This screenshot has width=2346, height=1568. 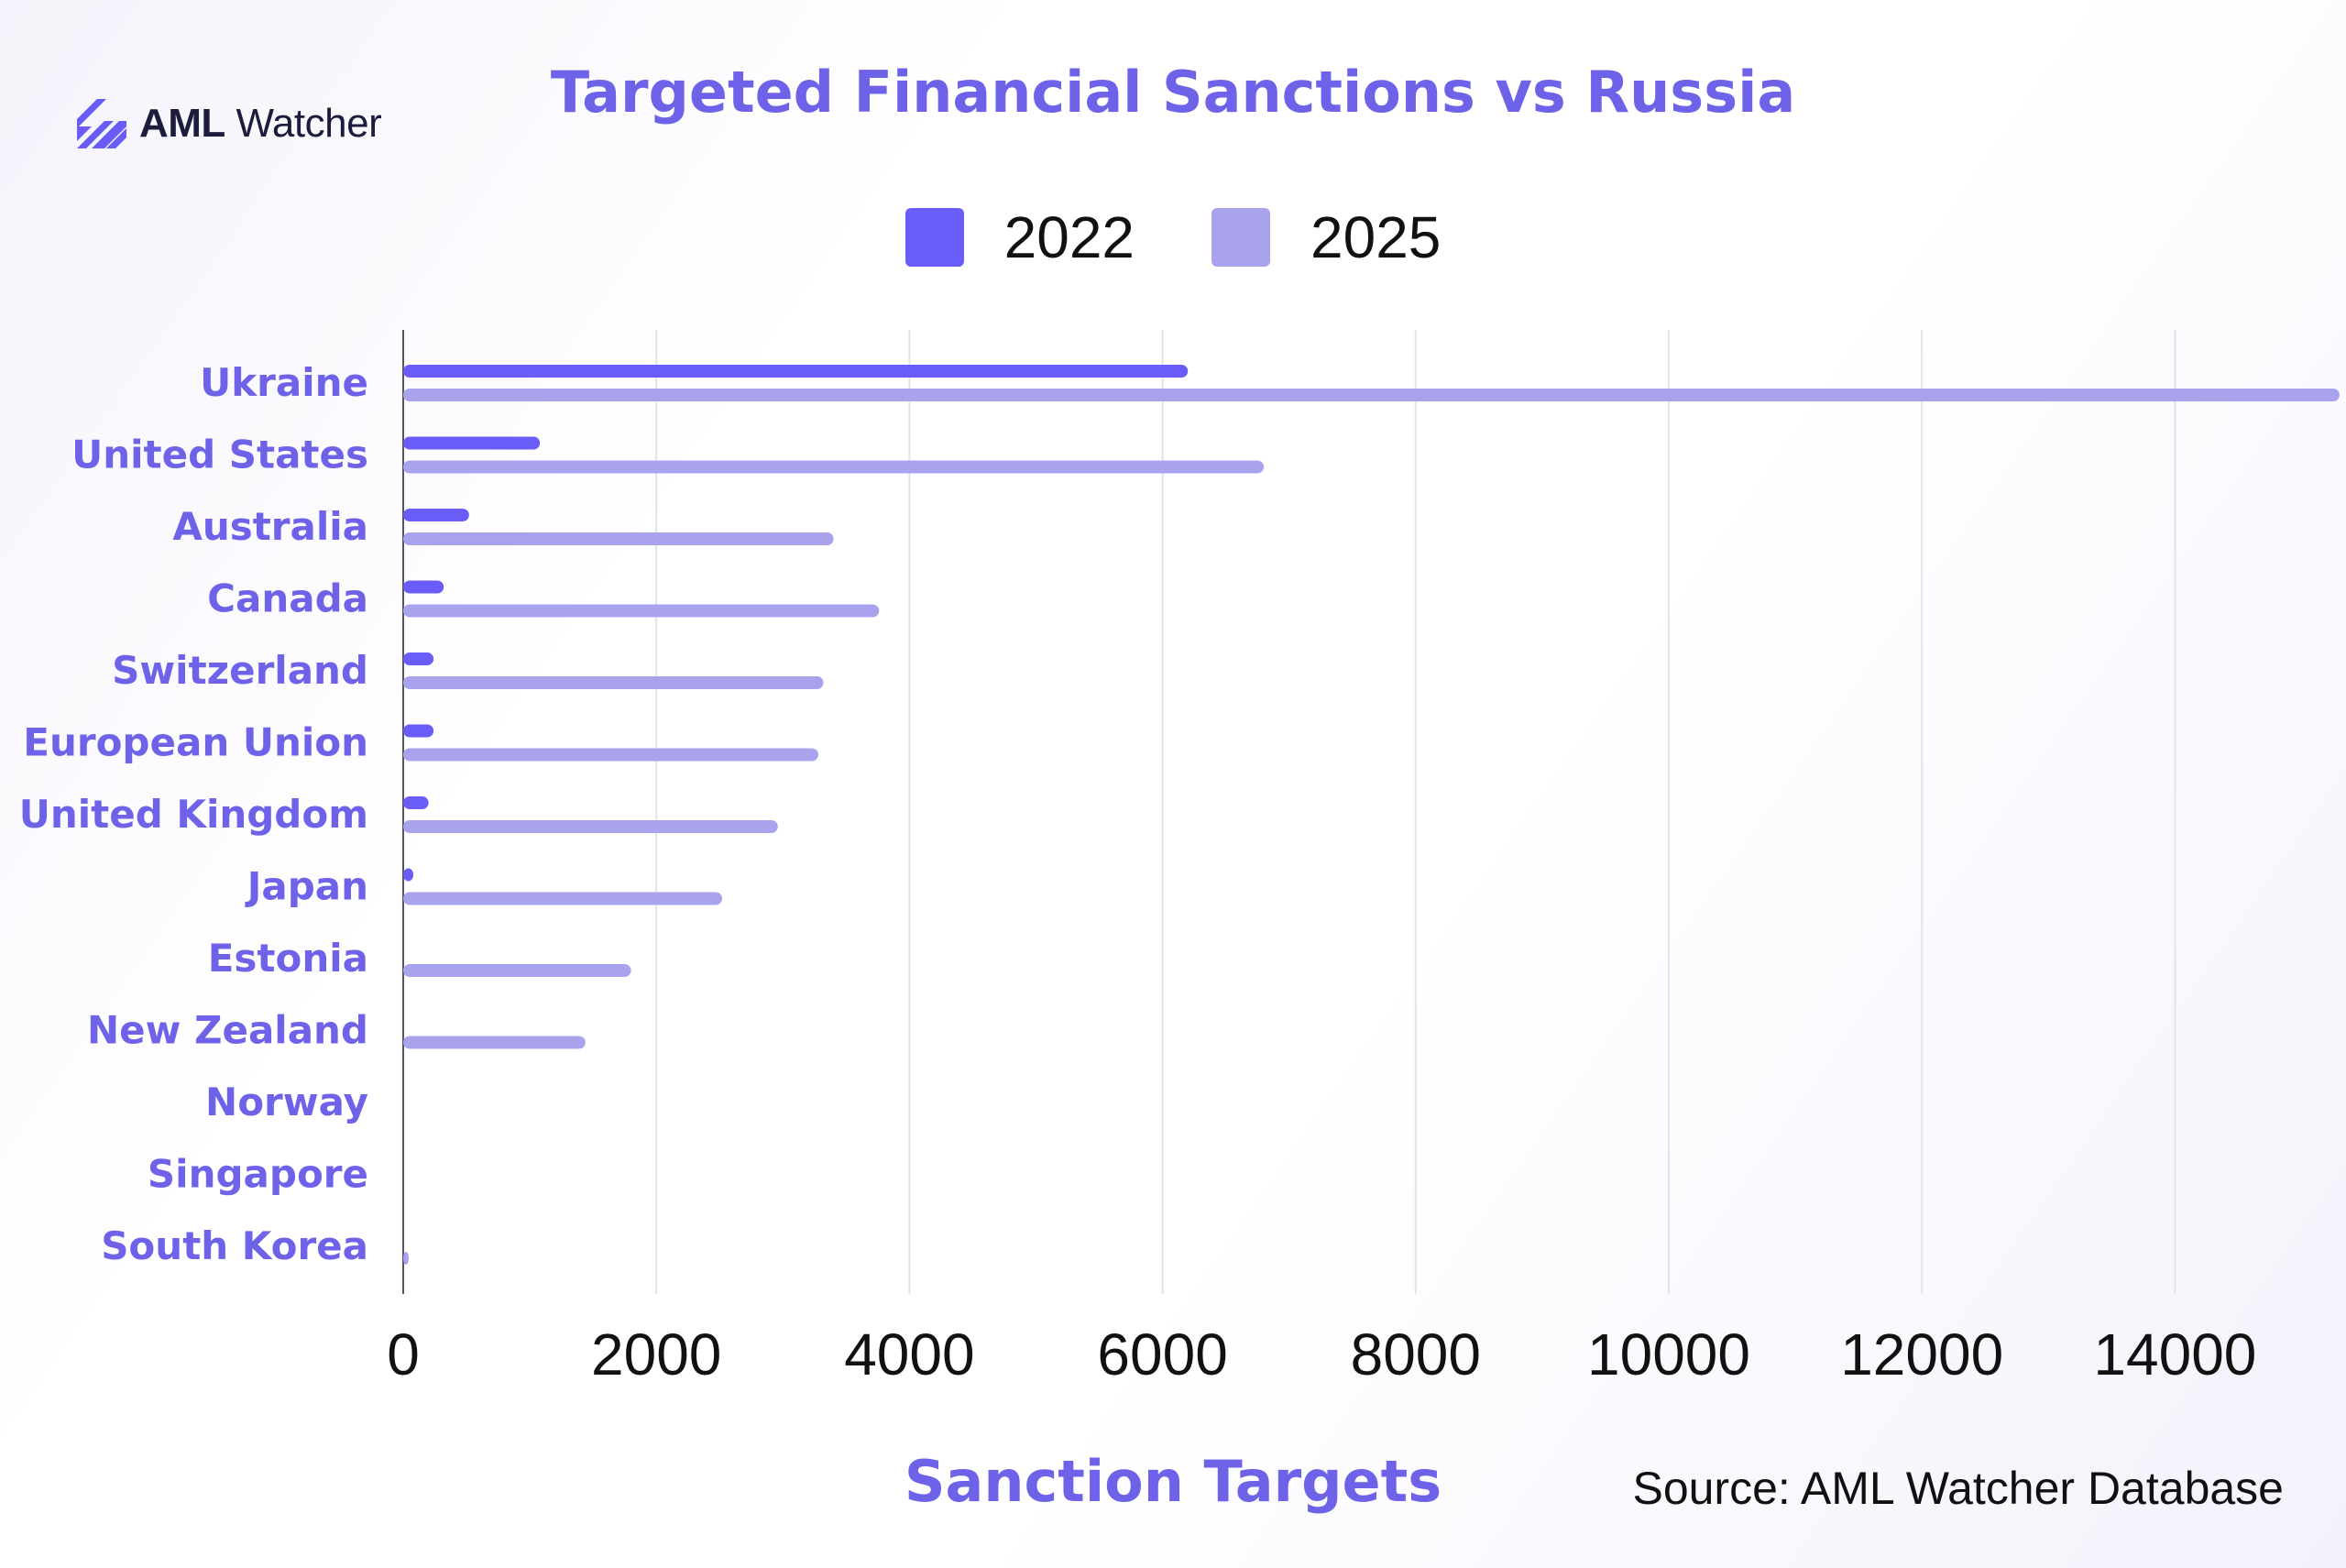 I want to click on legend-swatch-2022, so click(x=934, y=237).